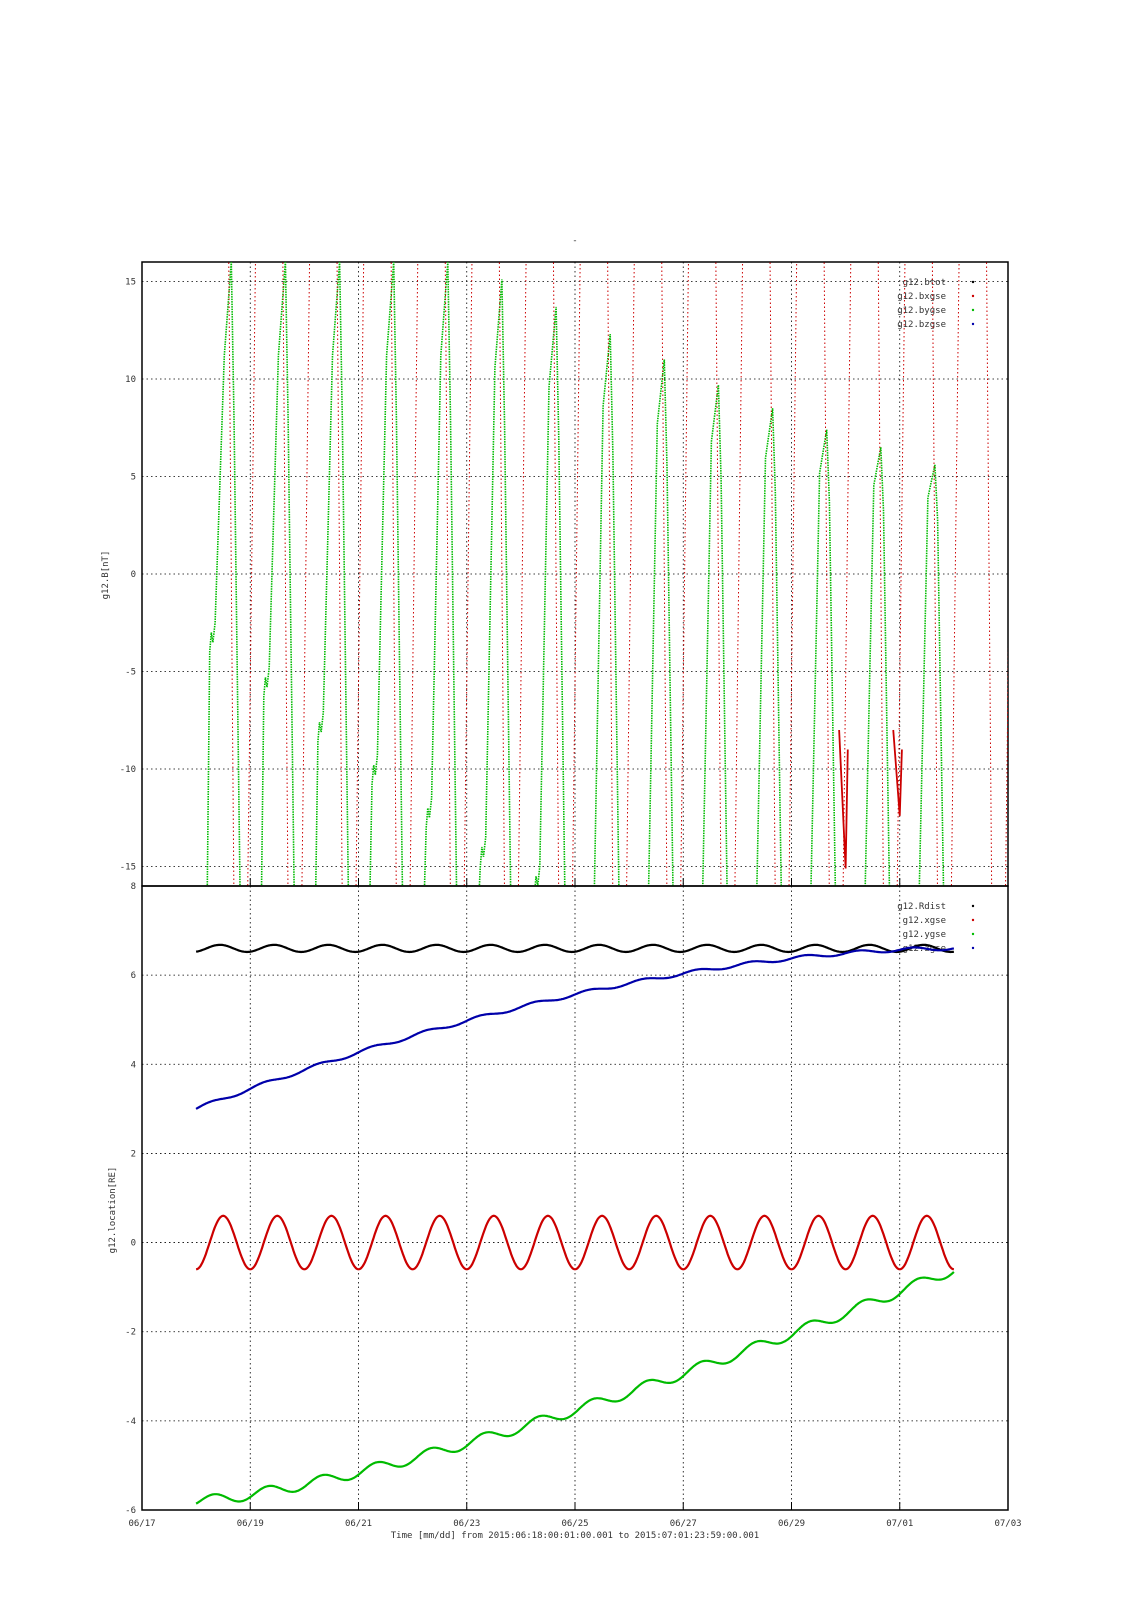 The width and height of the screenshot is (1131, 1600). Describe the element at coordinates (921, 325) in the screenshot. I see `legend-entry: g12.bzgse` at that location.